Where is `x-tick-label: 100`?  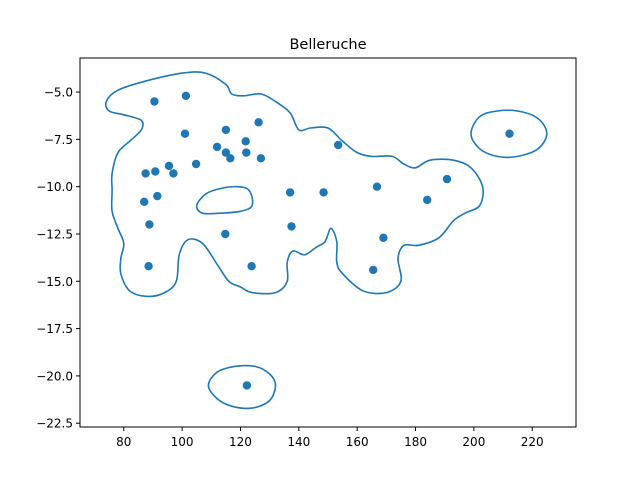
x-tick-label: 100 is located at coordinates (182, 442).